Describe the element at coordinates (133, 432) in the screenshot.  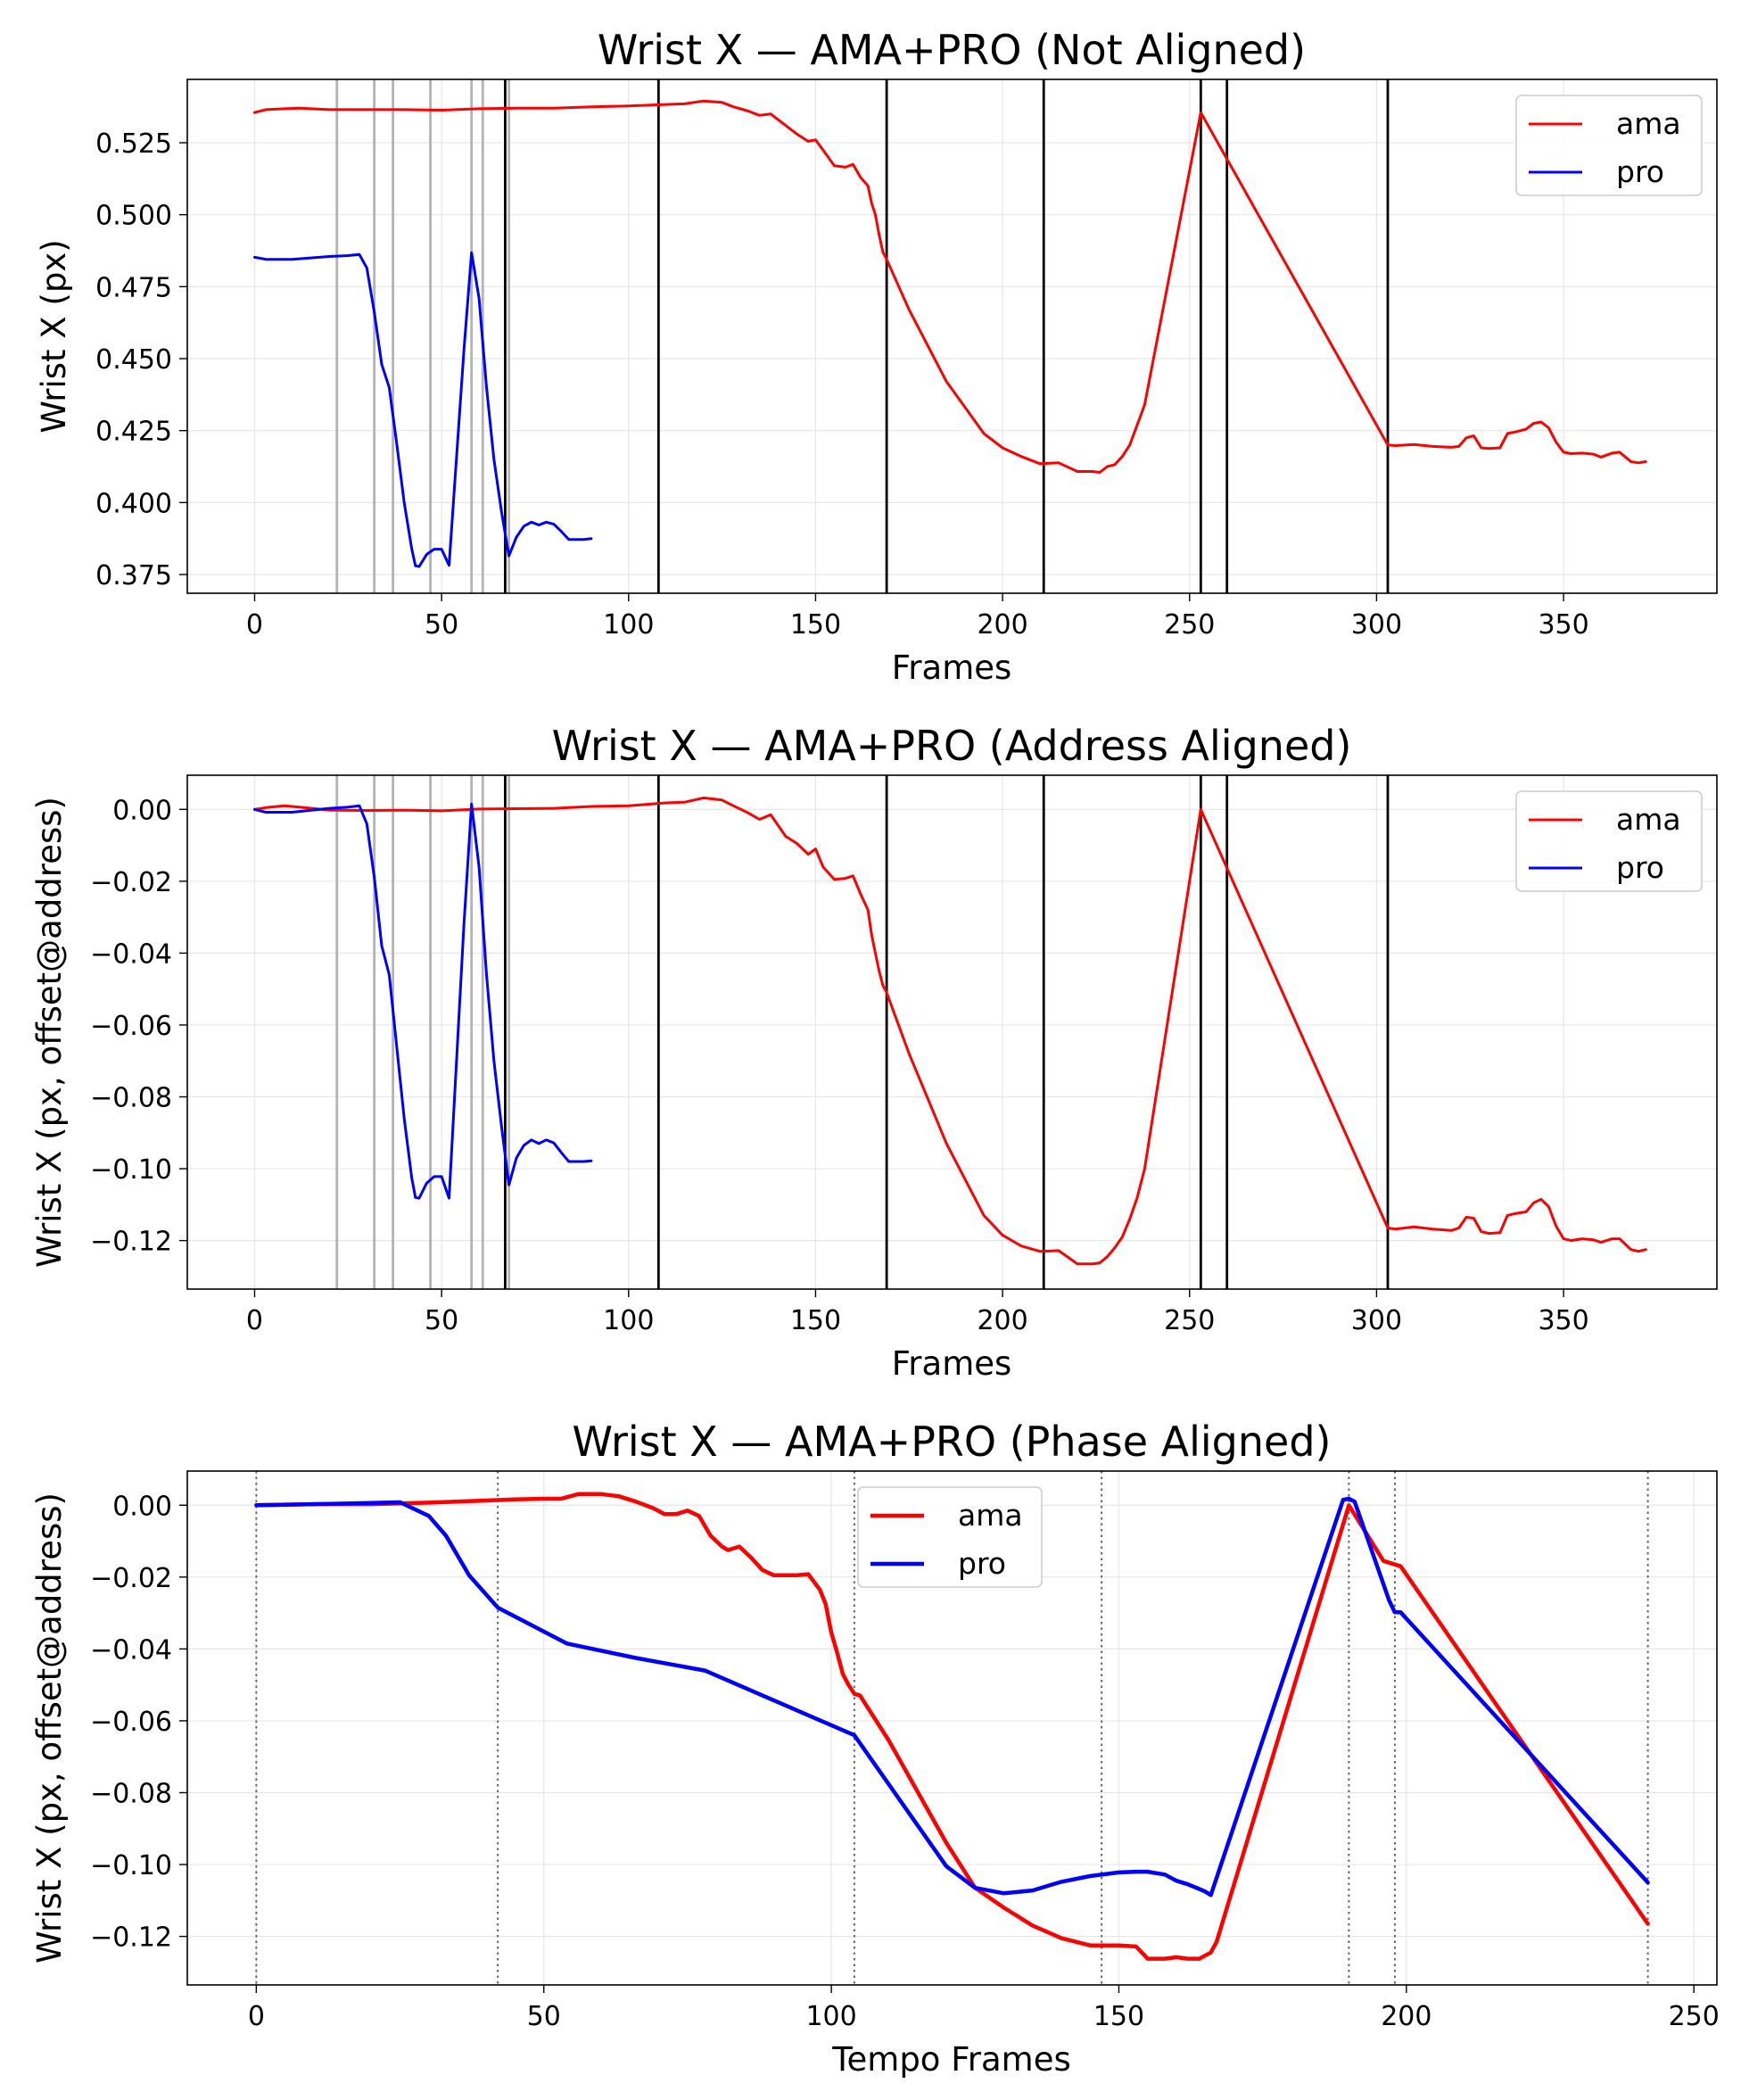
I see `y-tick-label: 0.425` at that location.